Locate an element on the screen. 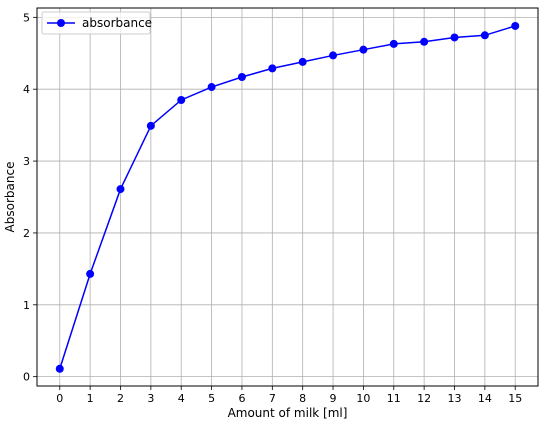  y-axis-label: Absorbance is located at coordinates (10, 197).